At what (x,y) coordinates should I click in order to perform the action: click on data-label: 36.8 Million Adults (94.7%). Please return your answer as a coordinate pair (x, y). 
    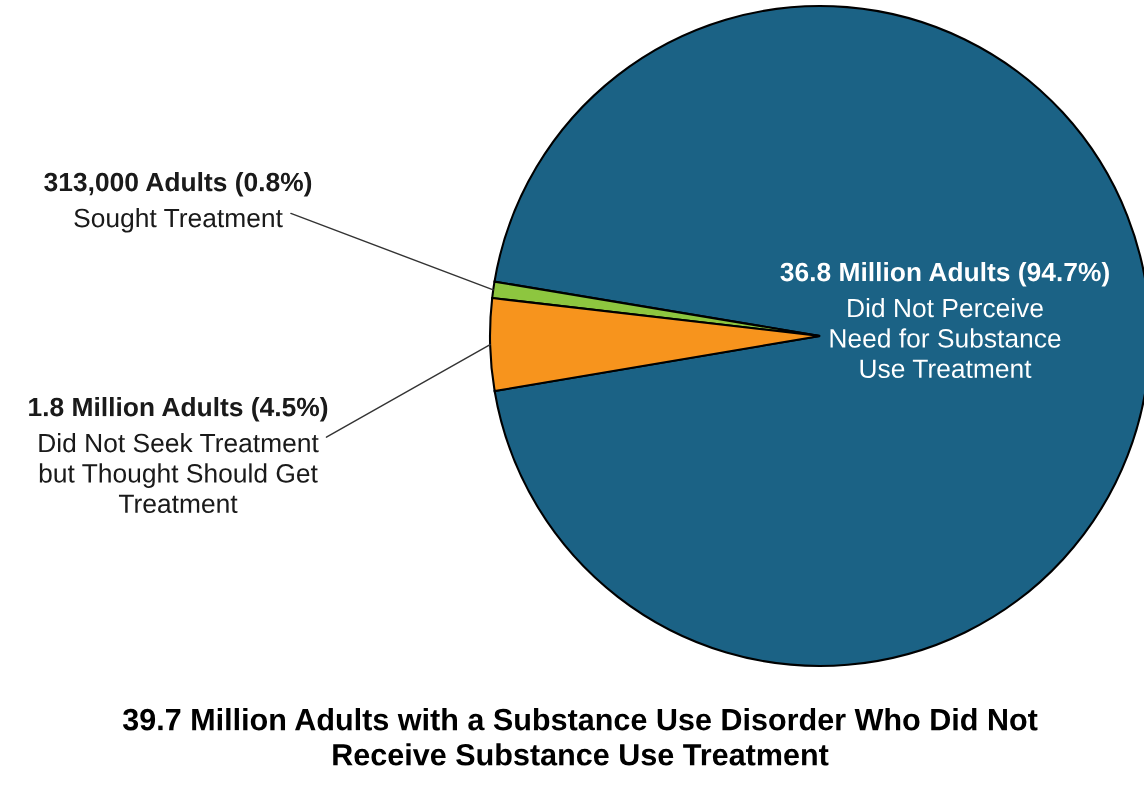
    Looking at the image, I should click on (944, 274).